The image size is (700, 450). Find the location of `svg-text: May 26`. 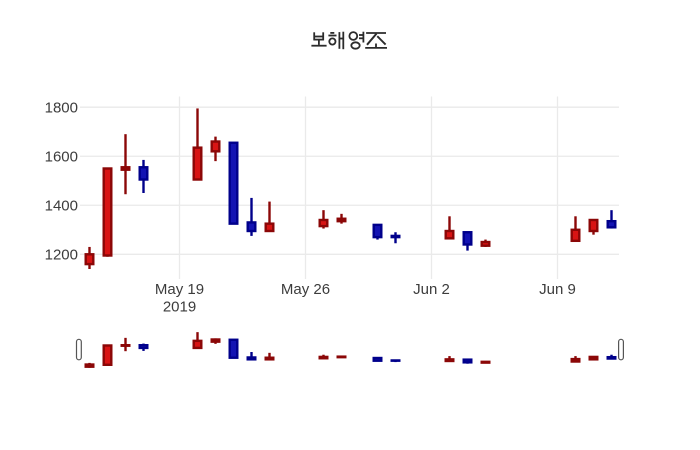

svg-text: May 26 is located at coordinates (305, 289).